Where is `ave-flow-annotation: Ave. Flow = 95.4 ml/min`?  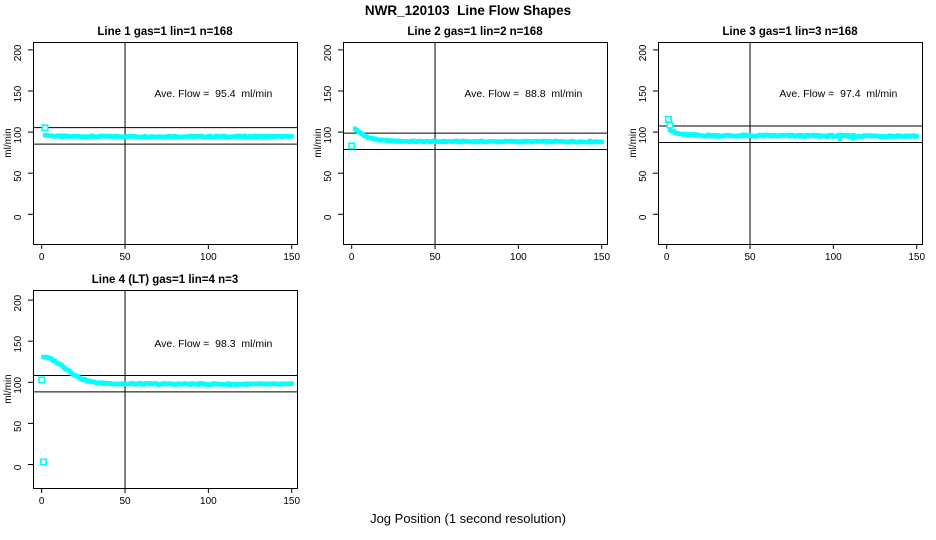 ave-flow-annotation: Ave. Flow = 95.4 ml/min is located at coordinates (213, 94).